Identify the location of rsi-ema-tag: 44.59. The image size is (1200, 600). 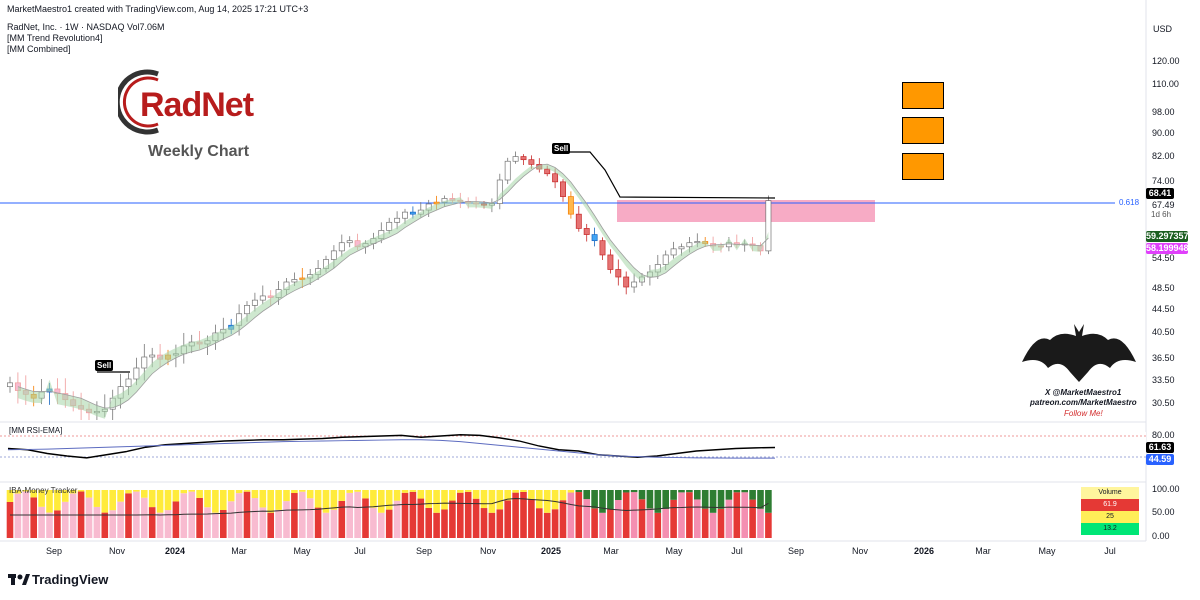
(1160, 459).